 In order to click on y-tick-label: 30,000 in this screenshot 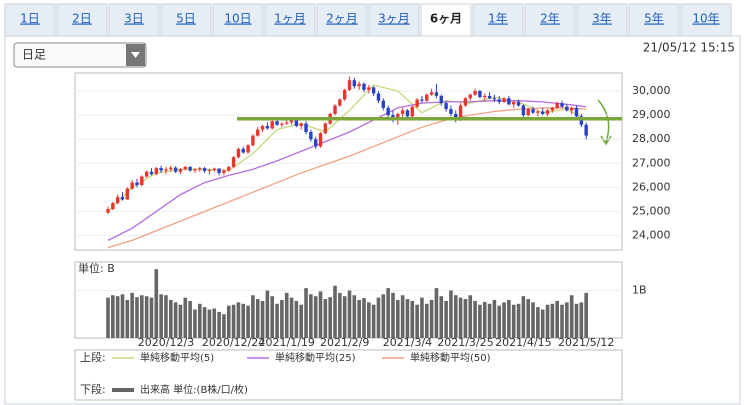, I will do `click(651, 90)`.